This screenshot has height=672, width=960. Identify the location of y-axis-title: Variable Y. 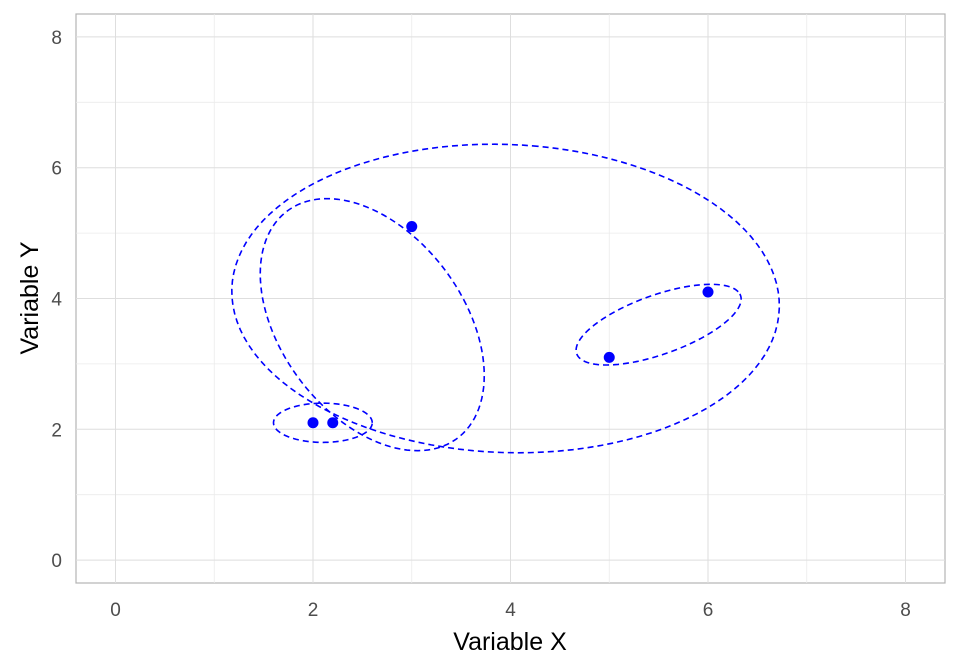
(30, 297).